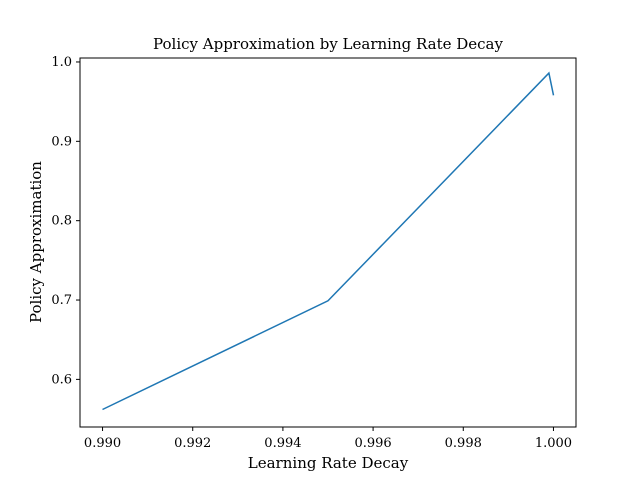  I want to click on y-tick-label: 0.7, so click(61, 300).